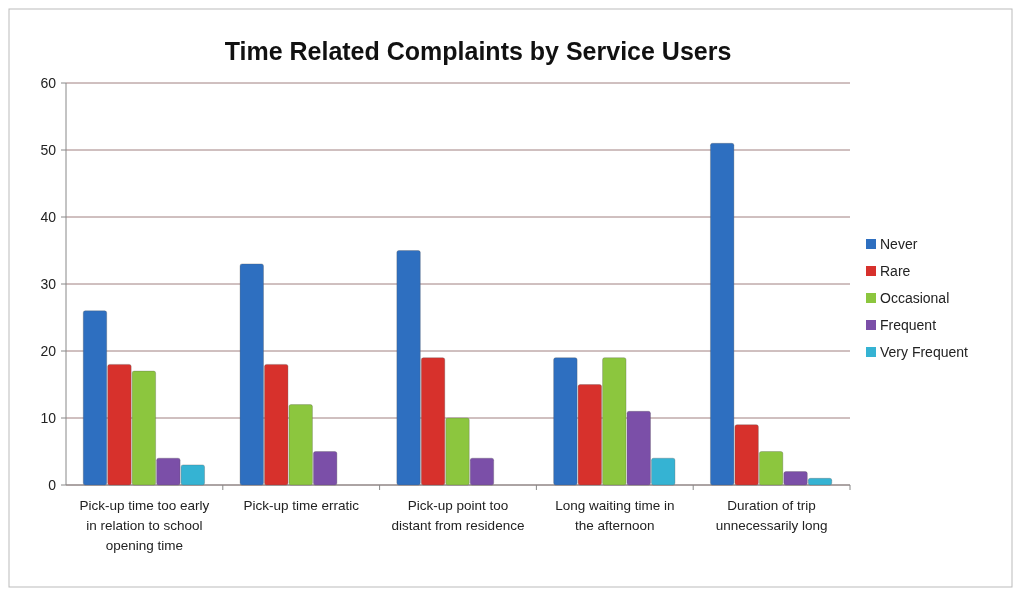  What do you see at coordinates (52, 484) in the screenshot?
I see `y-tick-label: 0` at bounding box center [52, 484].